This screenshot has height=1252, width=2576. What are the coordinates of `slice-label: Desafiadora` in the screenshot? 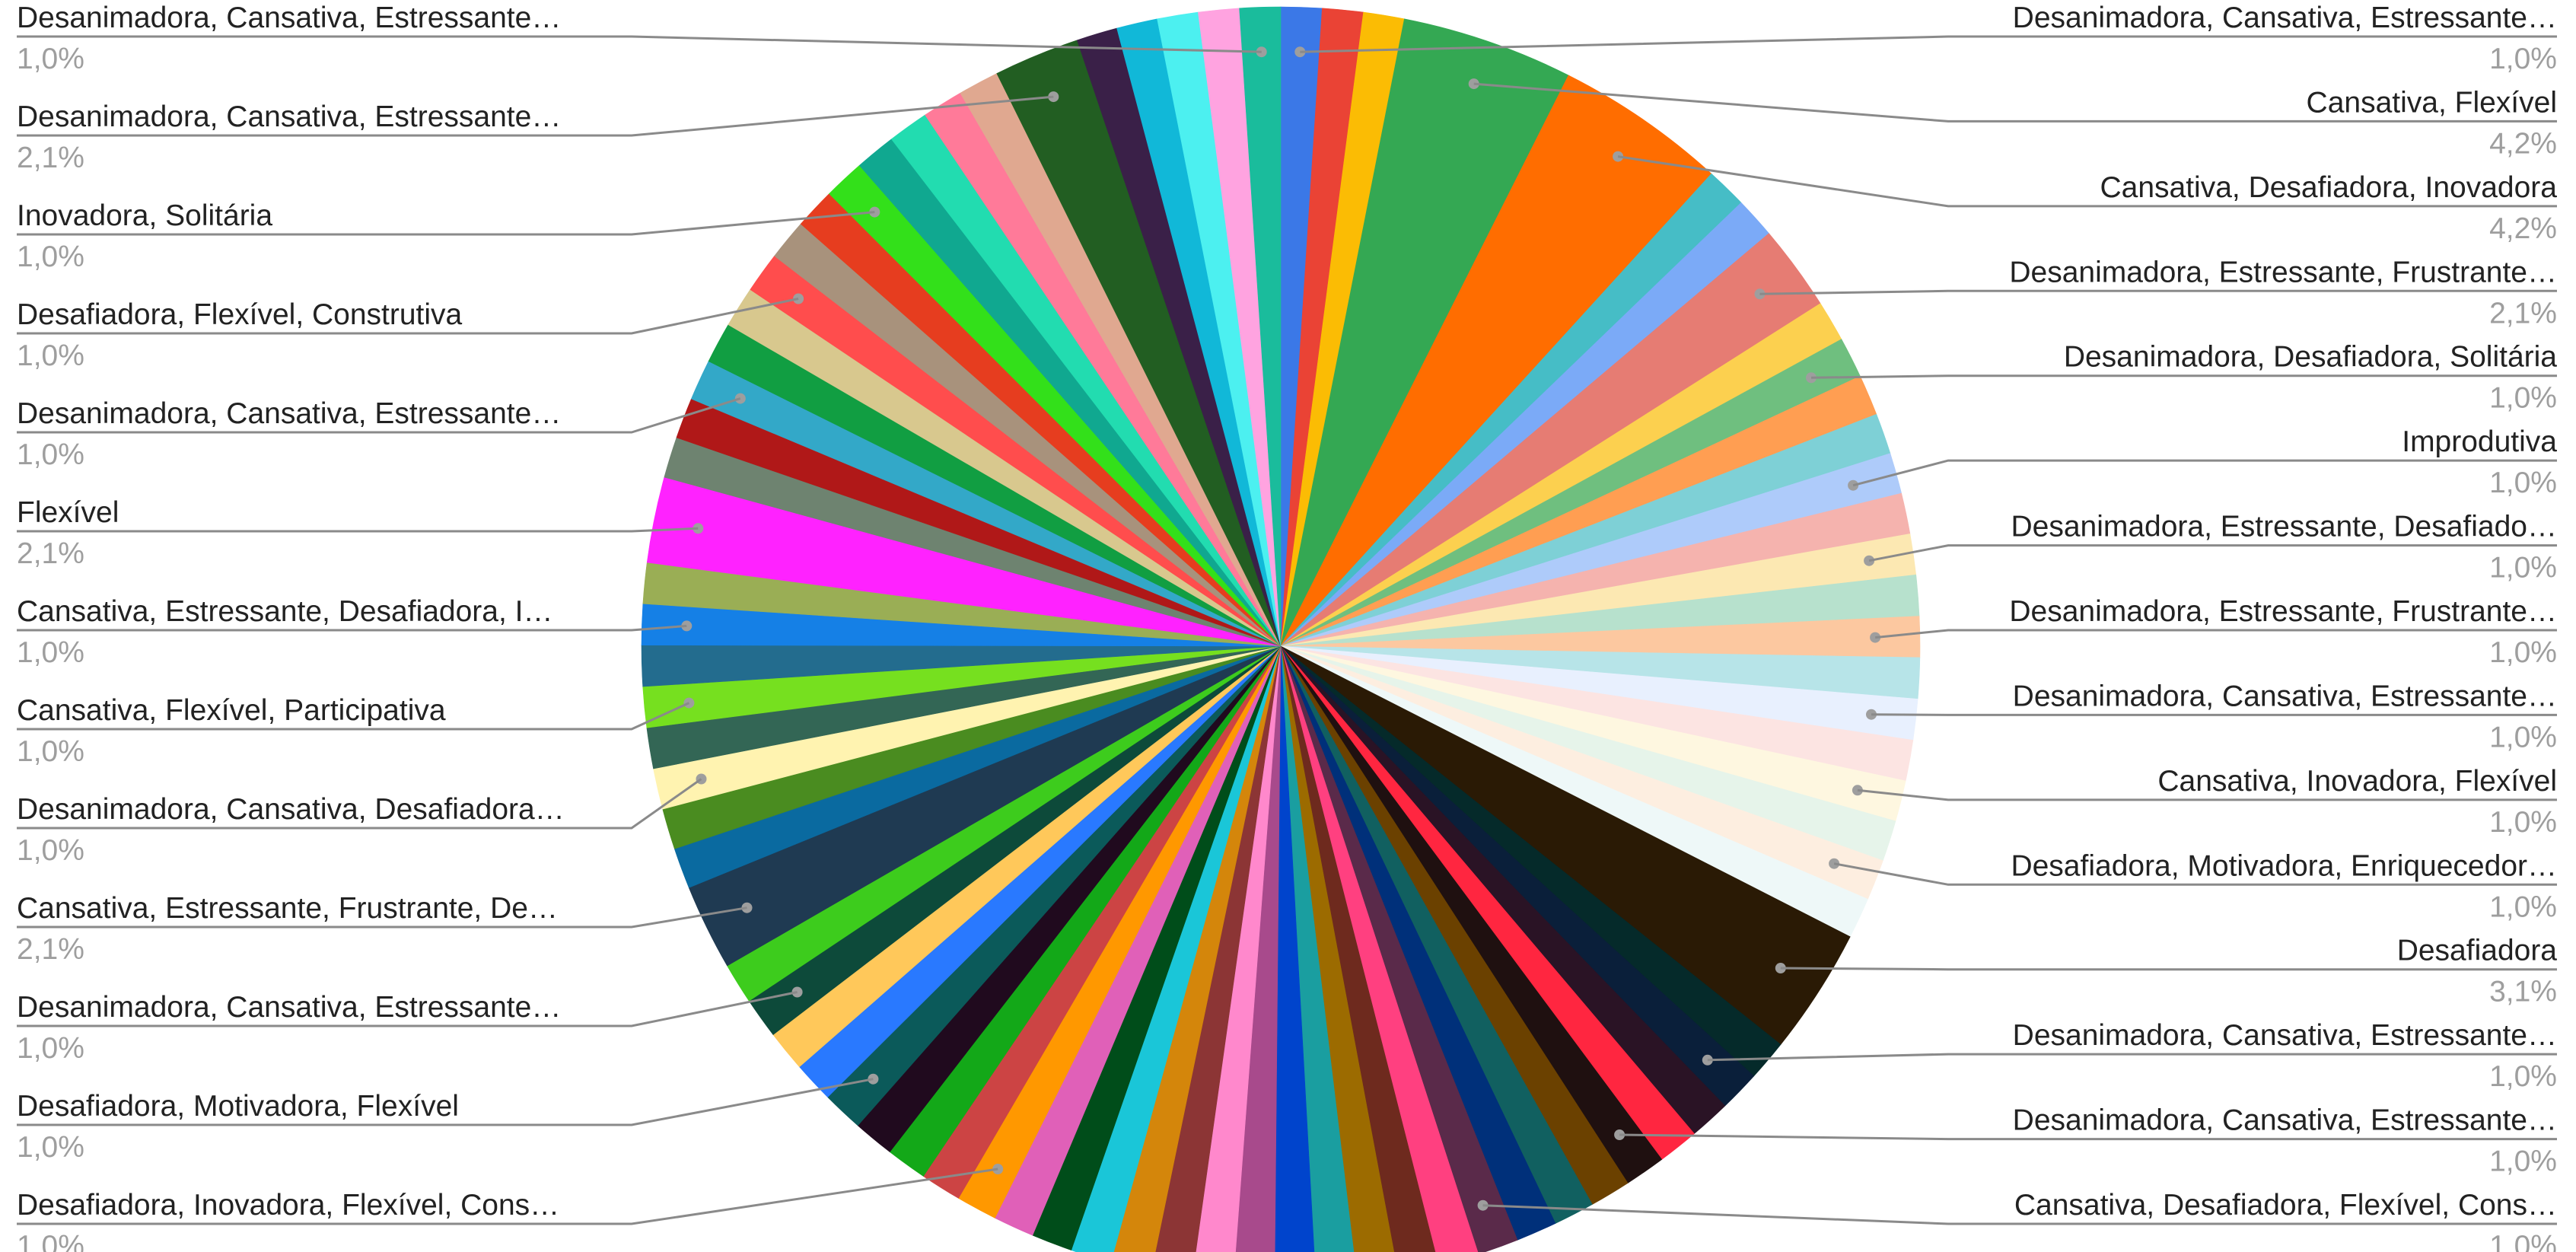 It's located at (2477, 951).